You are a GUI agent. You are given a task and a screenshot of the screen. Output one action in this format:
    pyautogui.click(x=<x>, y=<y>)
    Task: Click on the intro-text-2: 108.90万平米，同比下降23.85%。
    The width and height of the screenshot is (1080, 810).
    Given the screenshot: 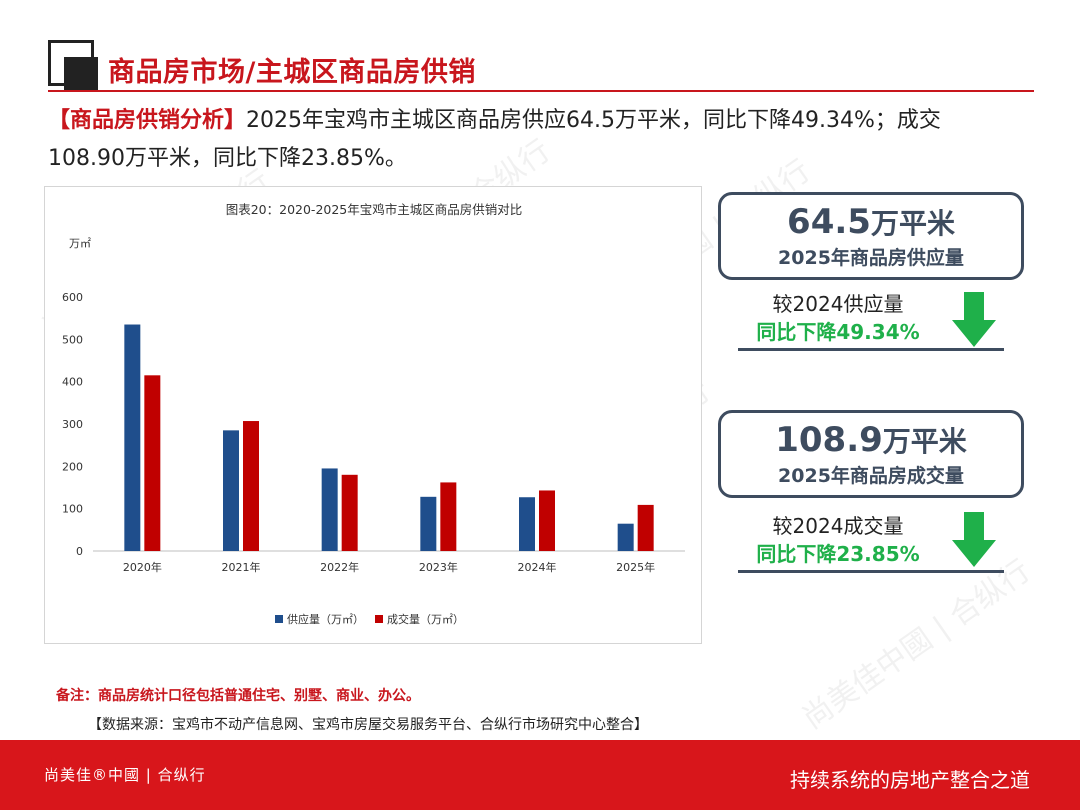 What is the action you would take?
    pyautogui.click(x=227, y=158)
    